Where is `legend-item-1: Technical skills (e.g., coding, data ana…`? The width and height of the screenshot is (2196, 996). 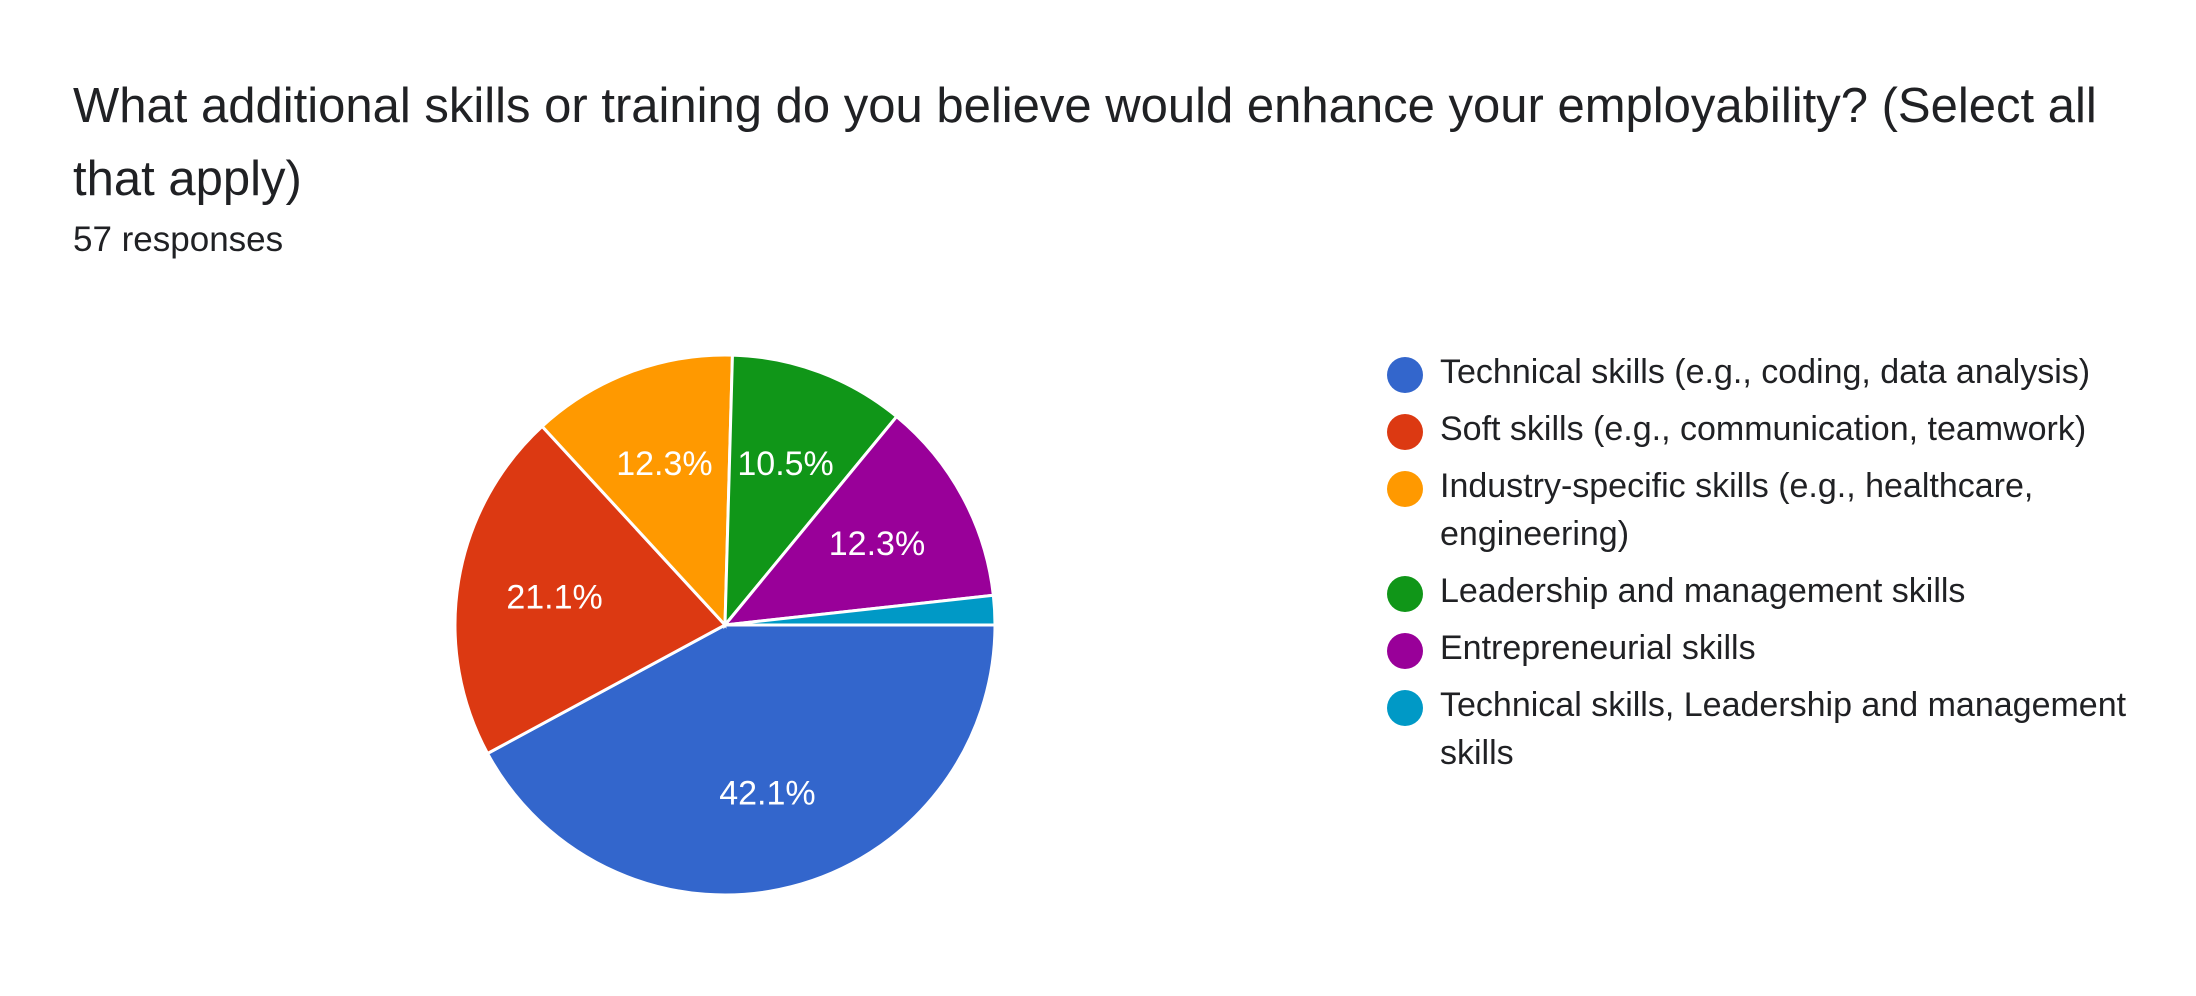
legend-item-1: Technical skills (e.g., coding, data ana… is located at coordinates (1765, 372).